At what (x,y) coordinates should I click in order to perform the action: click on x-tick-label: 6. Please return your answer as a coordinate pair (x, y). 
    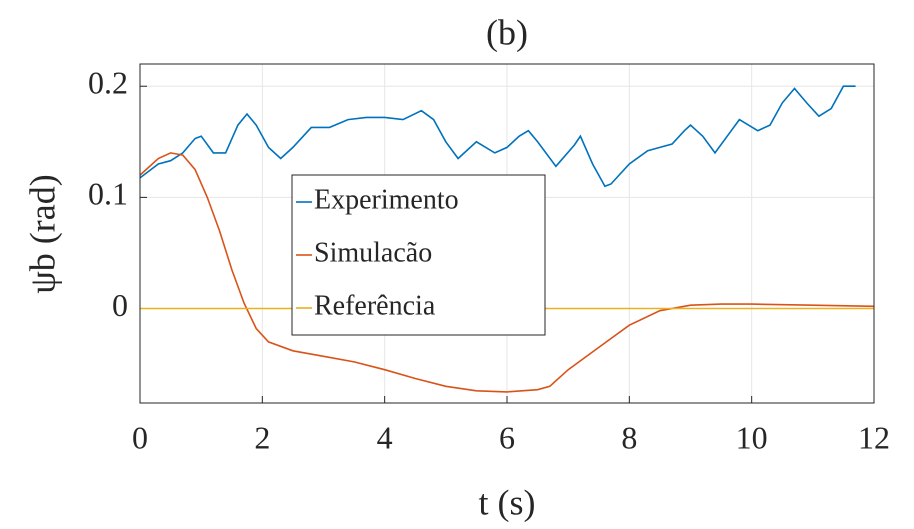
    Looking at the image, I should click on (507, 437).